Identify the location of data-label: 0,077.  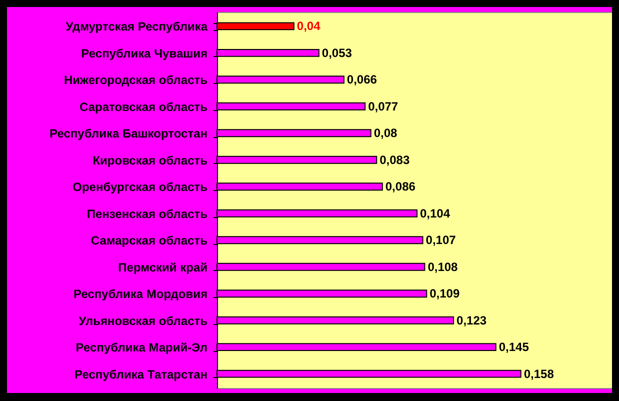
(383, 106).